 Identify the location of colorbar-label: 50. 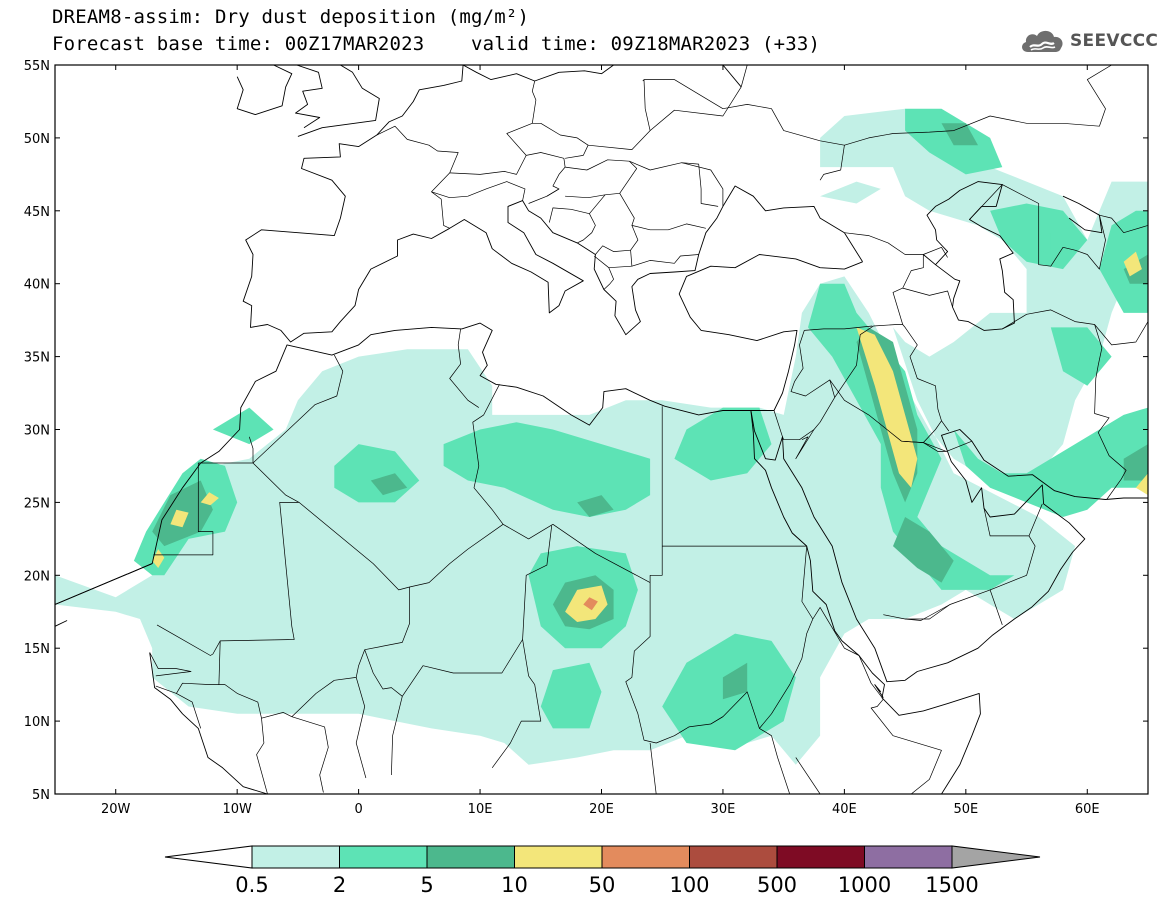
(602, 885).